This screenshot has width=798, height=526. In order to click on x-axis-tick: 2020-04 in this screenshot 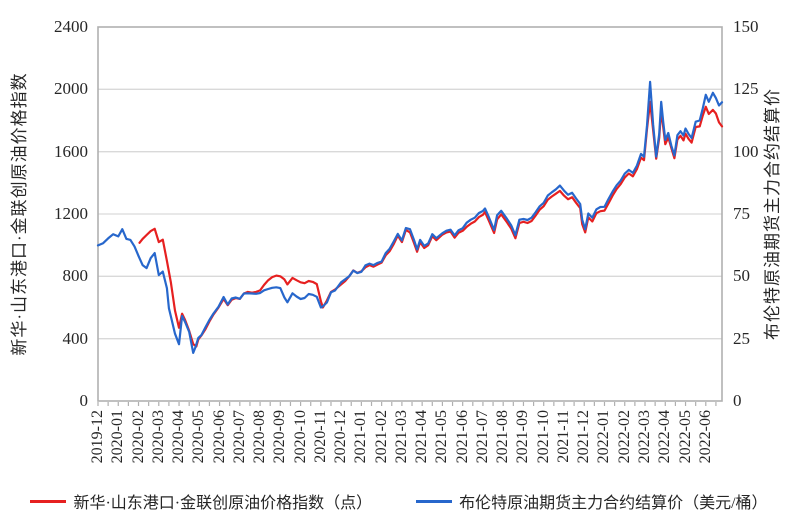, I will do `click(179, 437)`.